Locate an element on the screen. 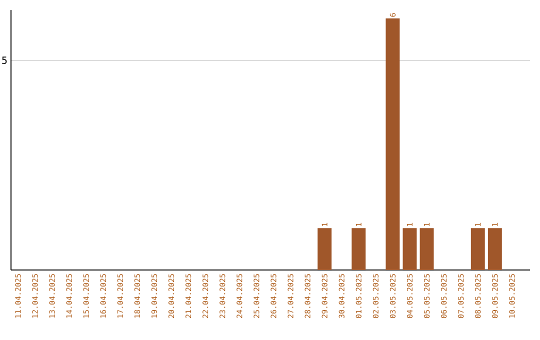 This screenshot has width=540, height=340. y-tick-label: 5 is located at coordinates (4, 60).